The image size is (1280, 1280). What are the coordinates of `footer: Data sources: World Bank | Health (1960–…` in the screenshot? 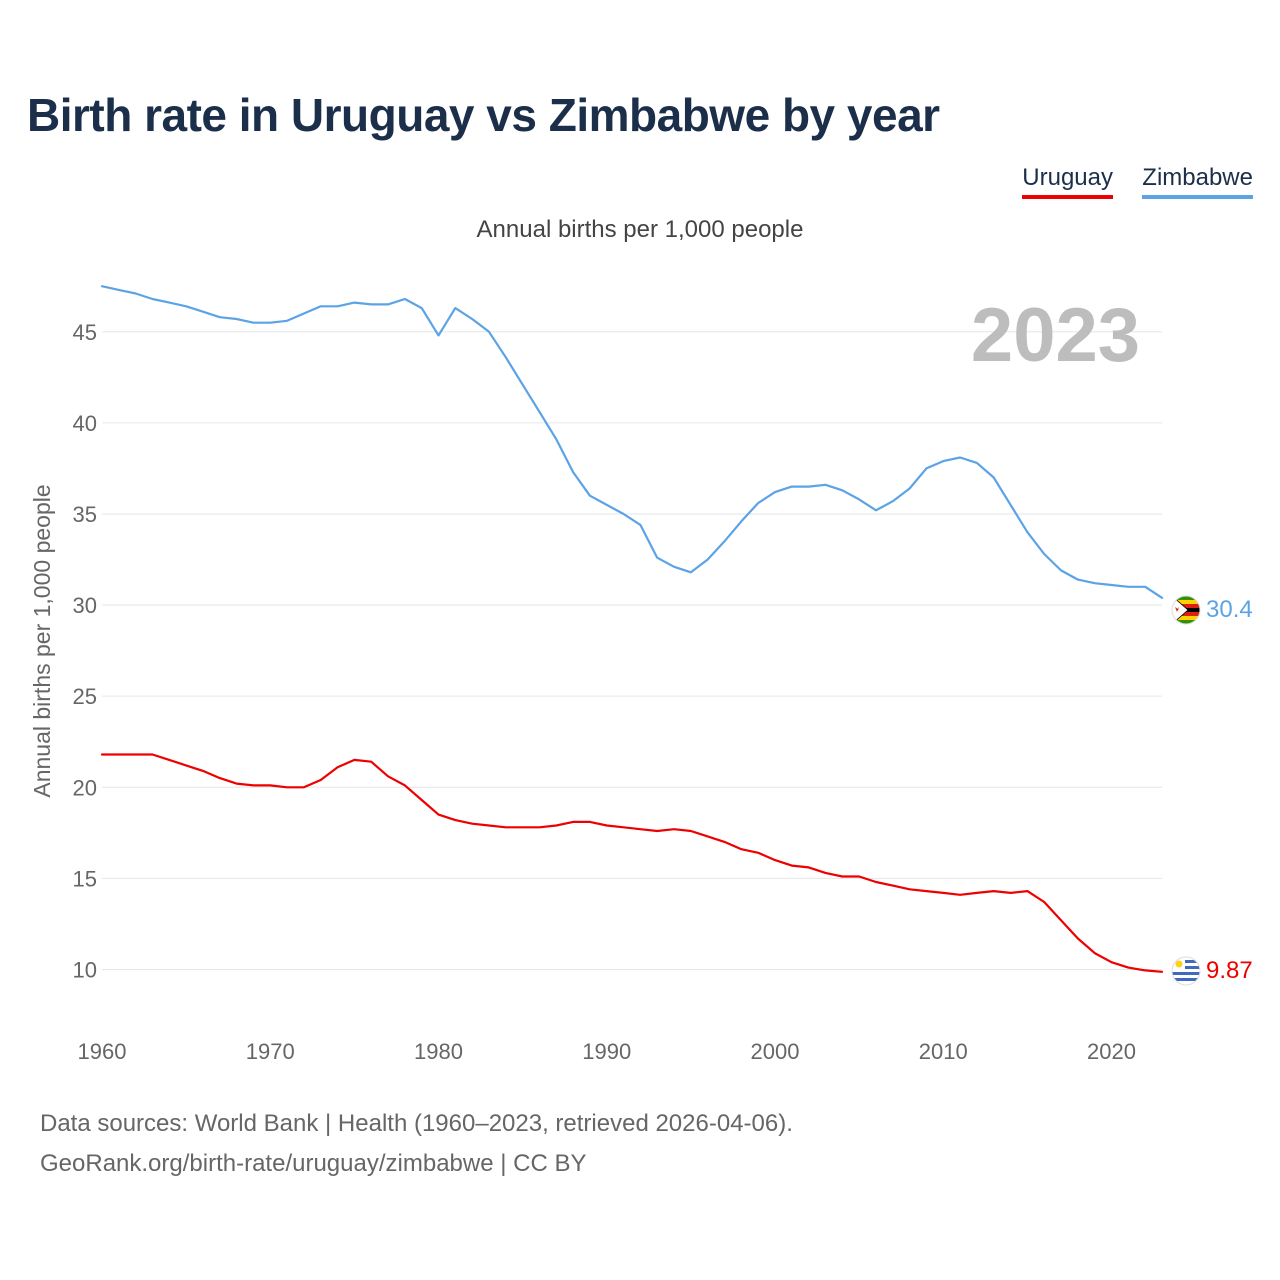 It's located at (416, 1144).